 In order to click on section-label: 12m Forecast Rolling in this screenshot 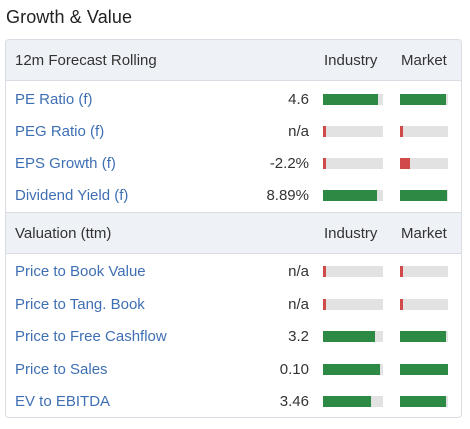, I will do `click(86, 60)`.